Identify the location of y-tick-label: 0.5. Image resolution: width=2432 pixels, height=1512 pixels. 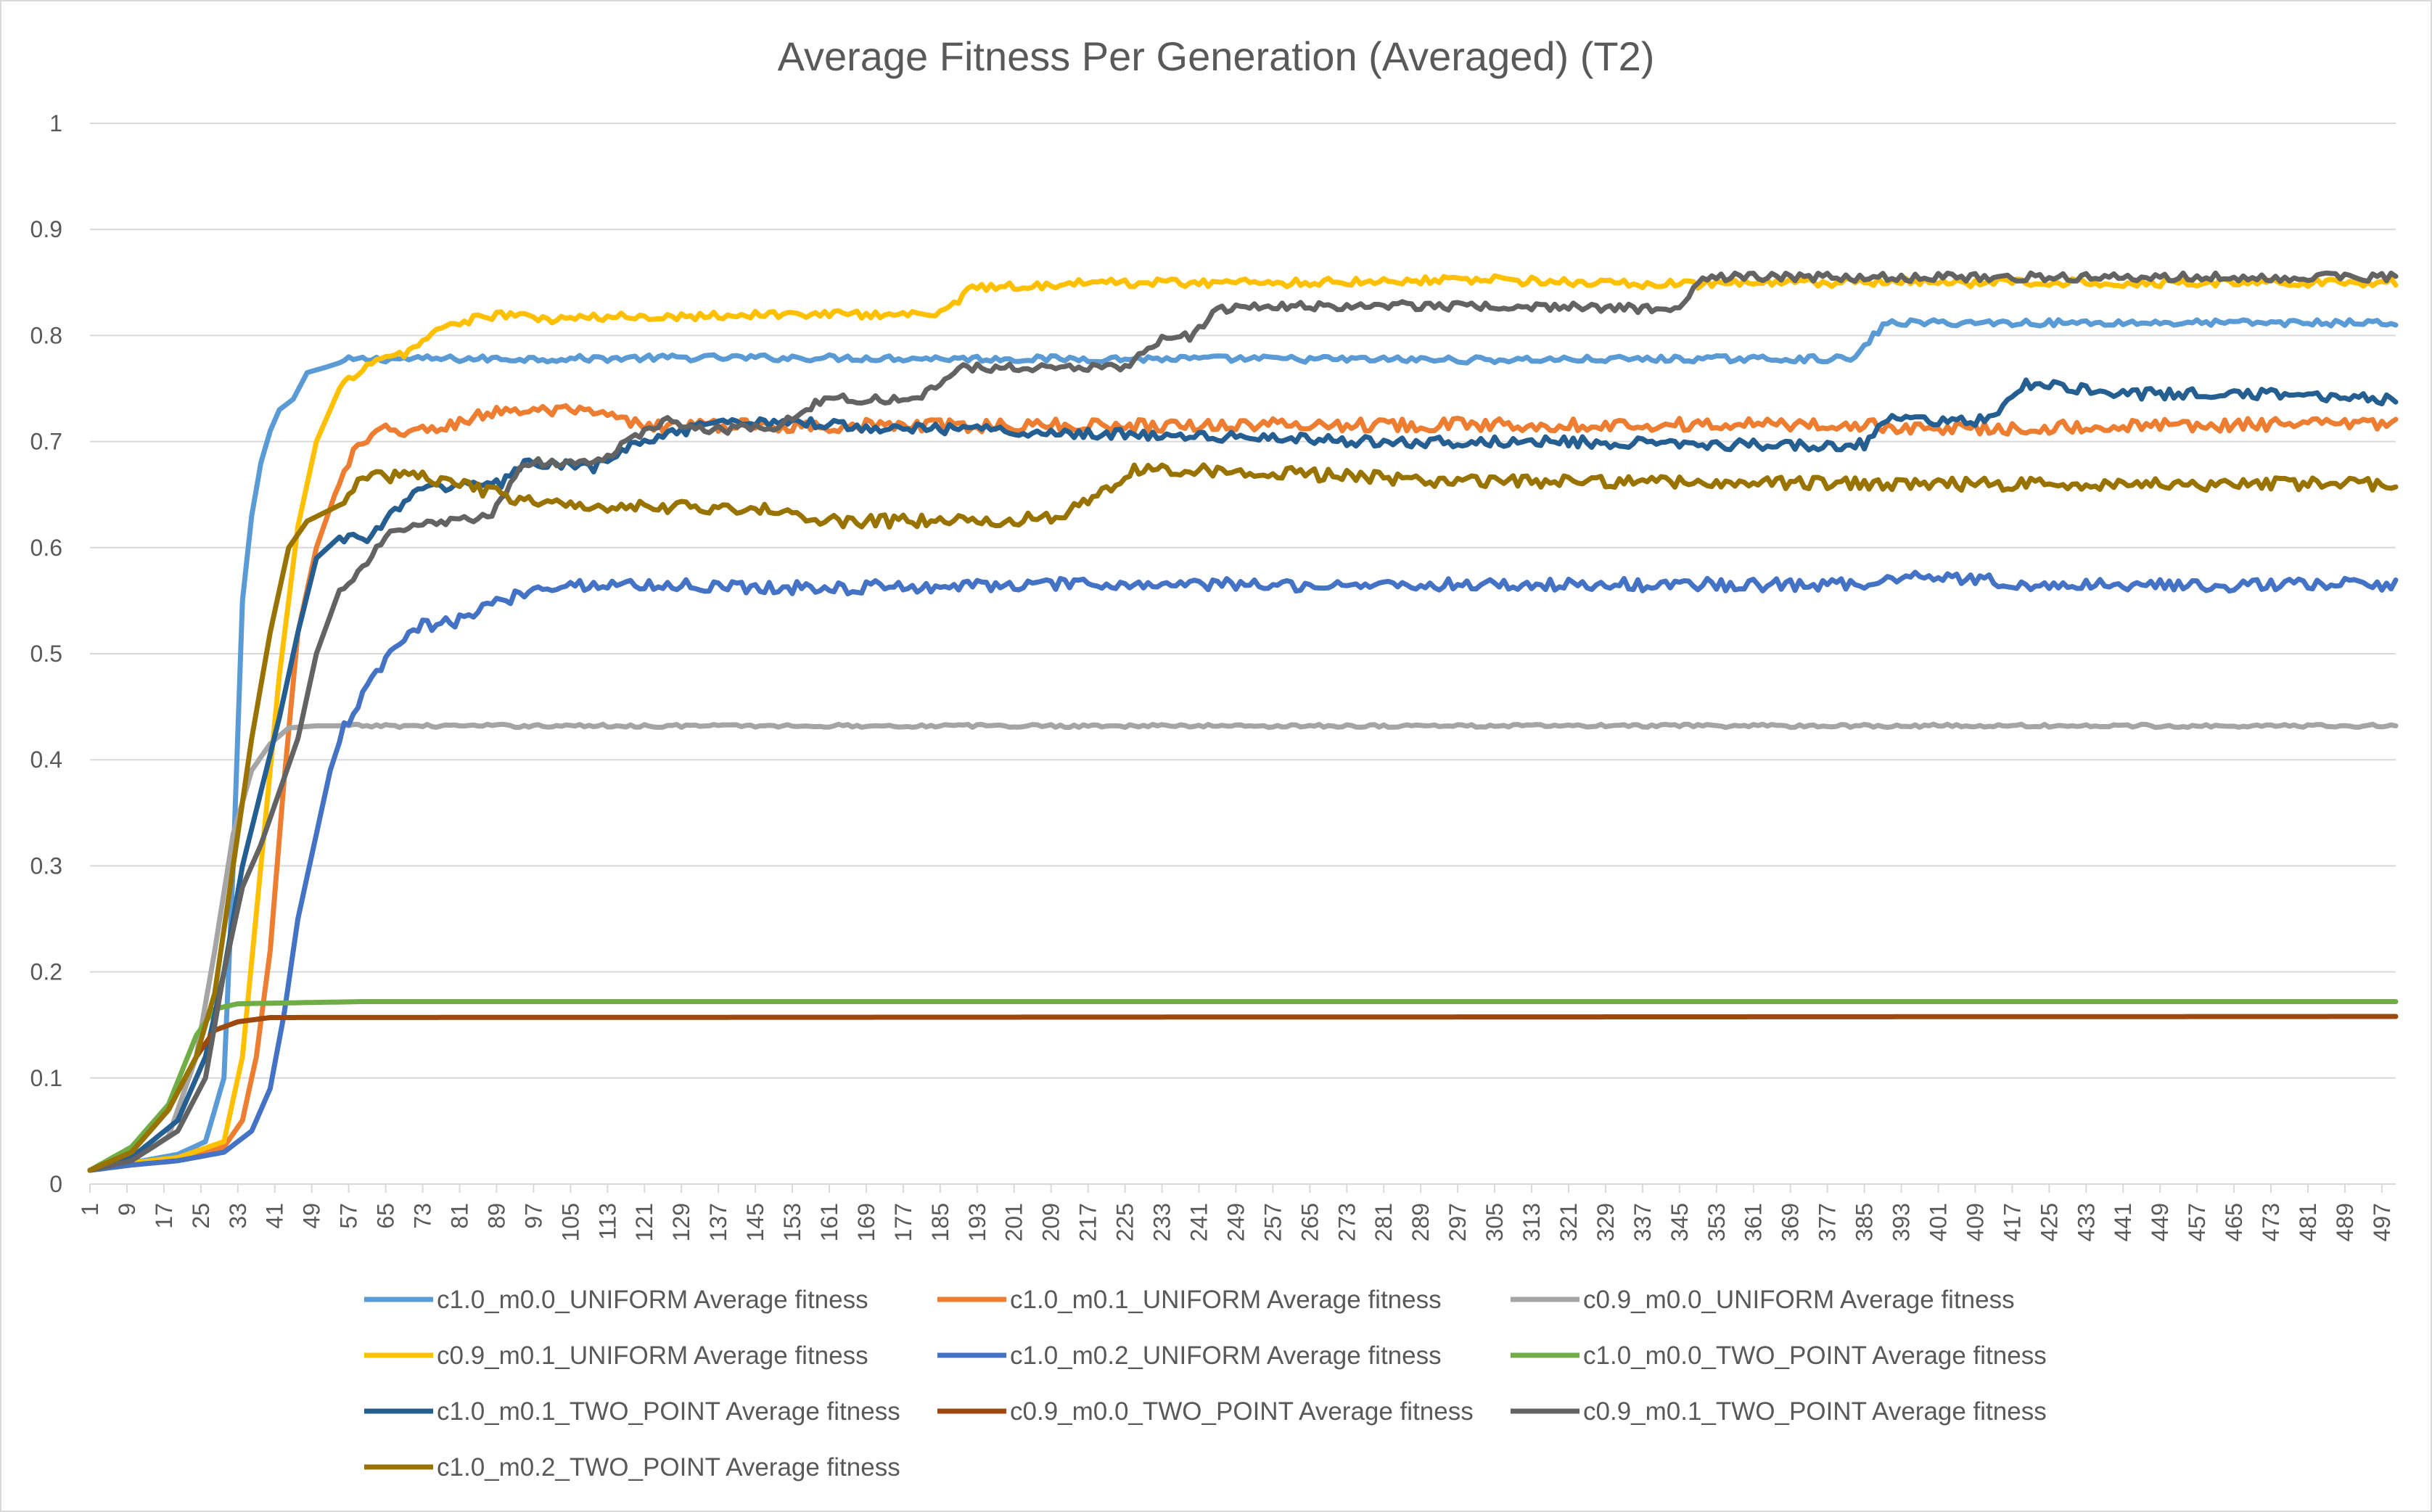
(46, 654).